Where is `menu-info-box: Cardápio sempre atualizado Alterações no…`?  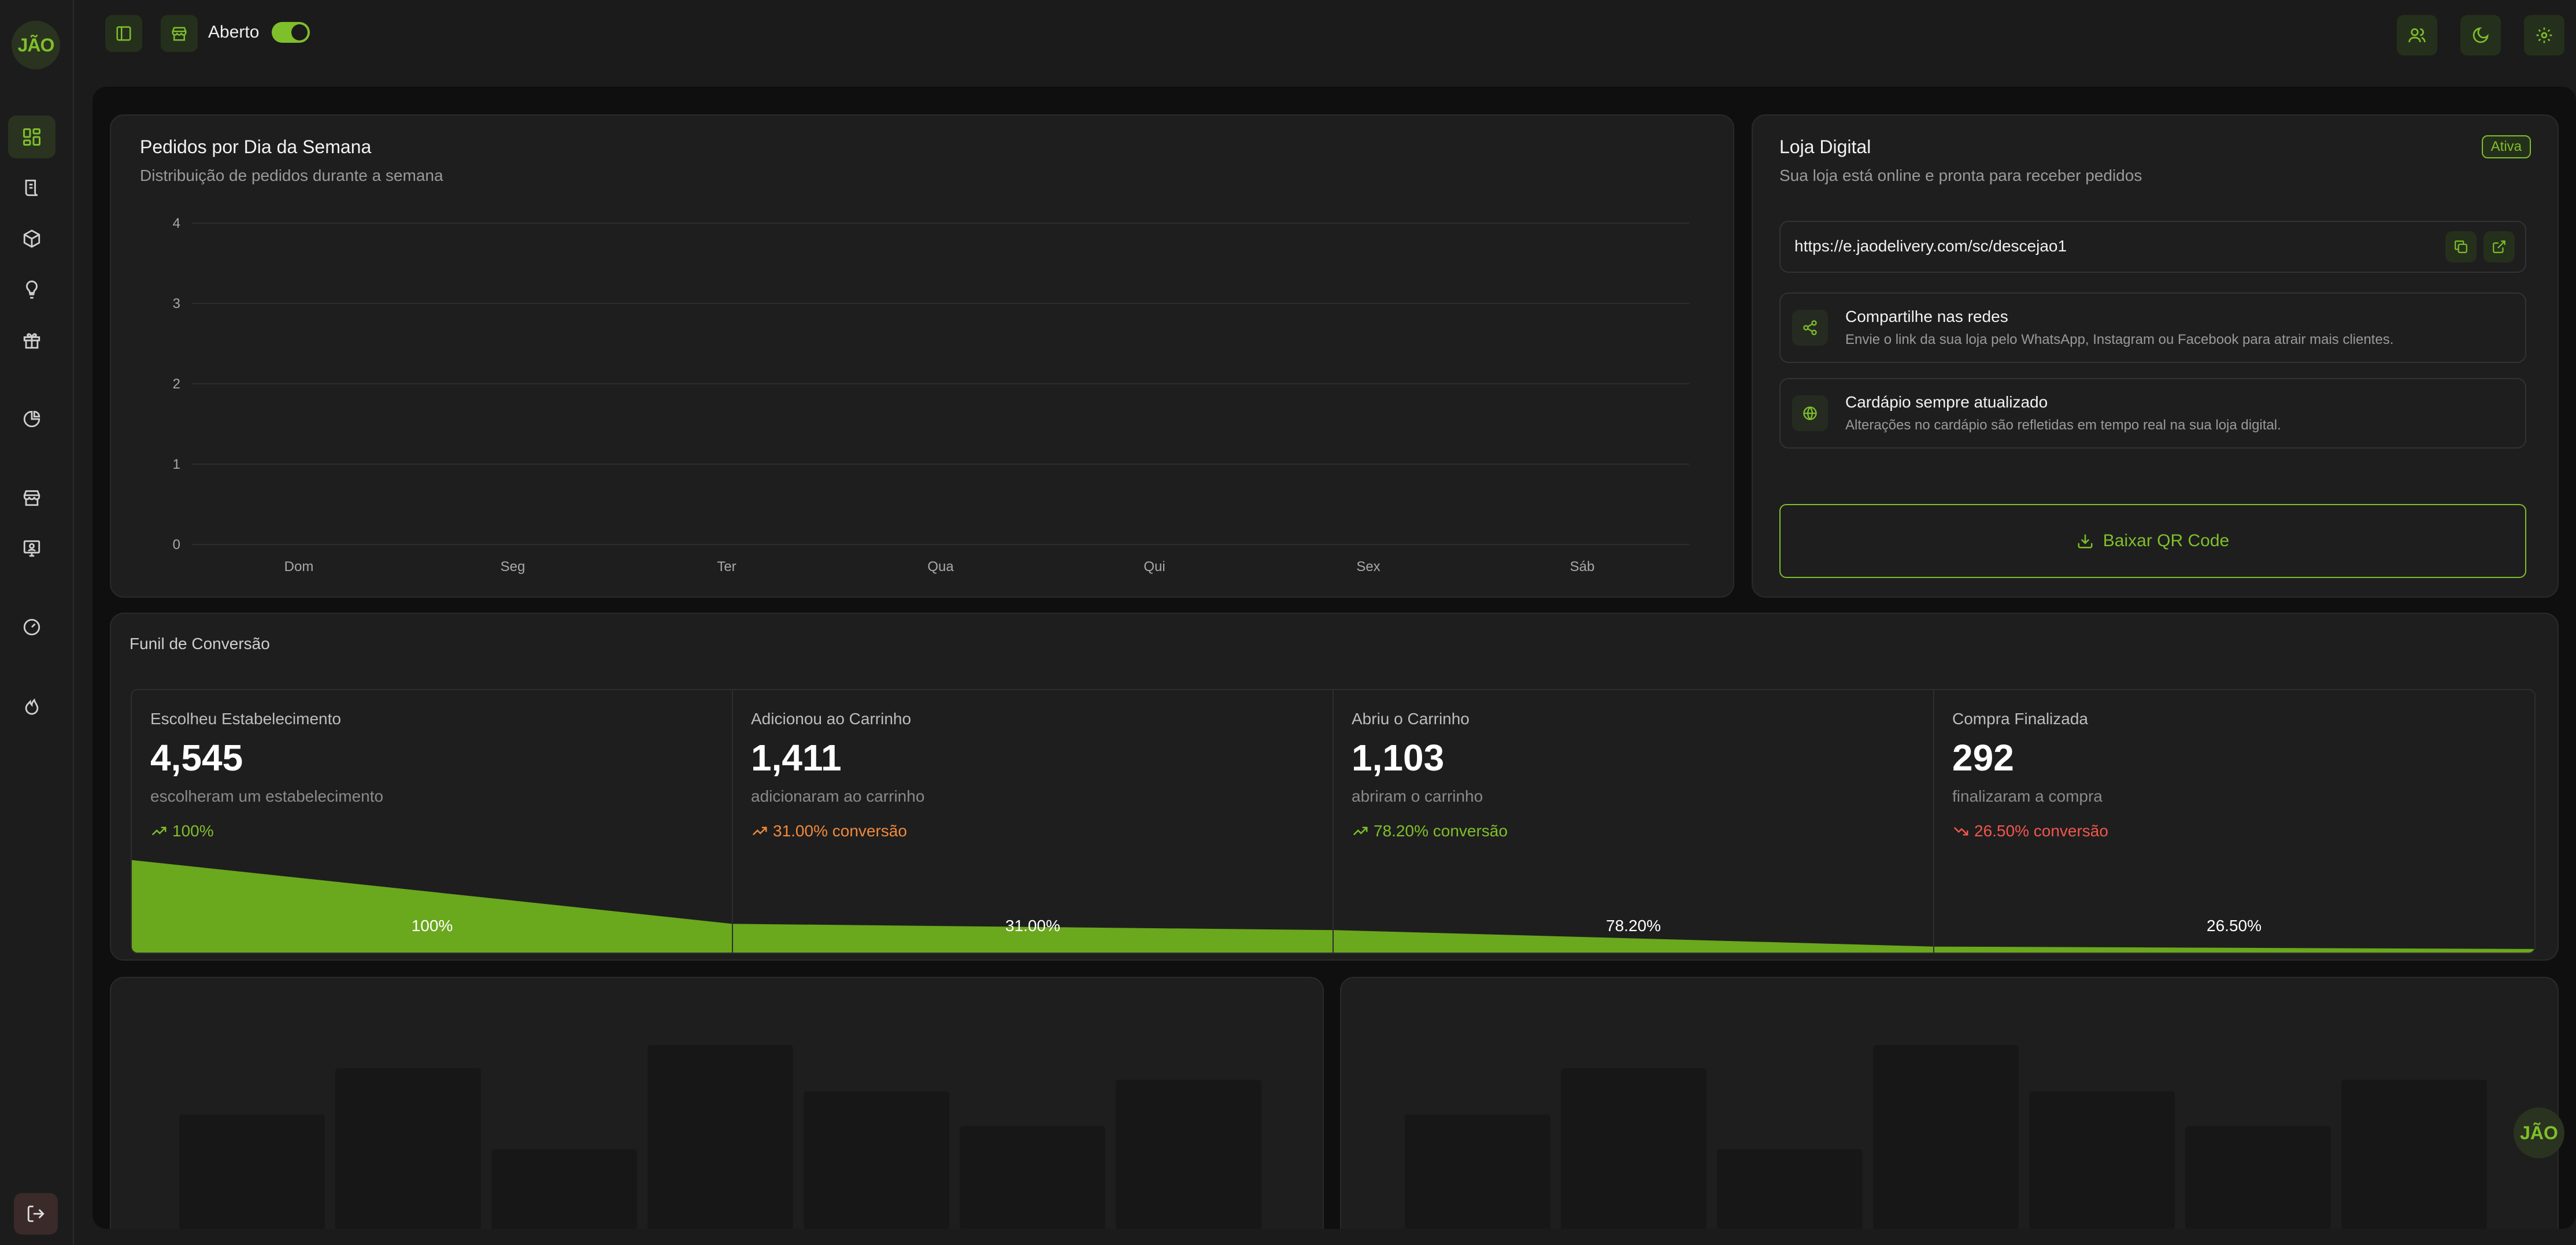
menu-info-box: Cardápio sempre atualizado Alterações no… is located at coordinates (2152, 414).